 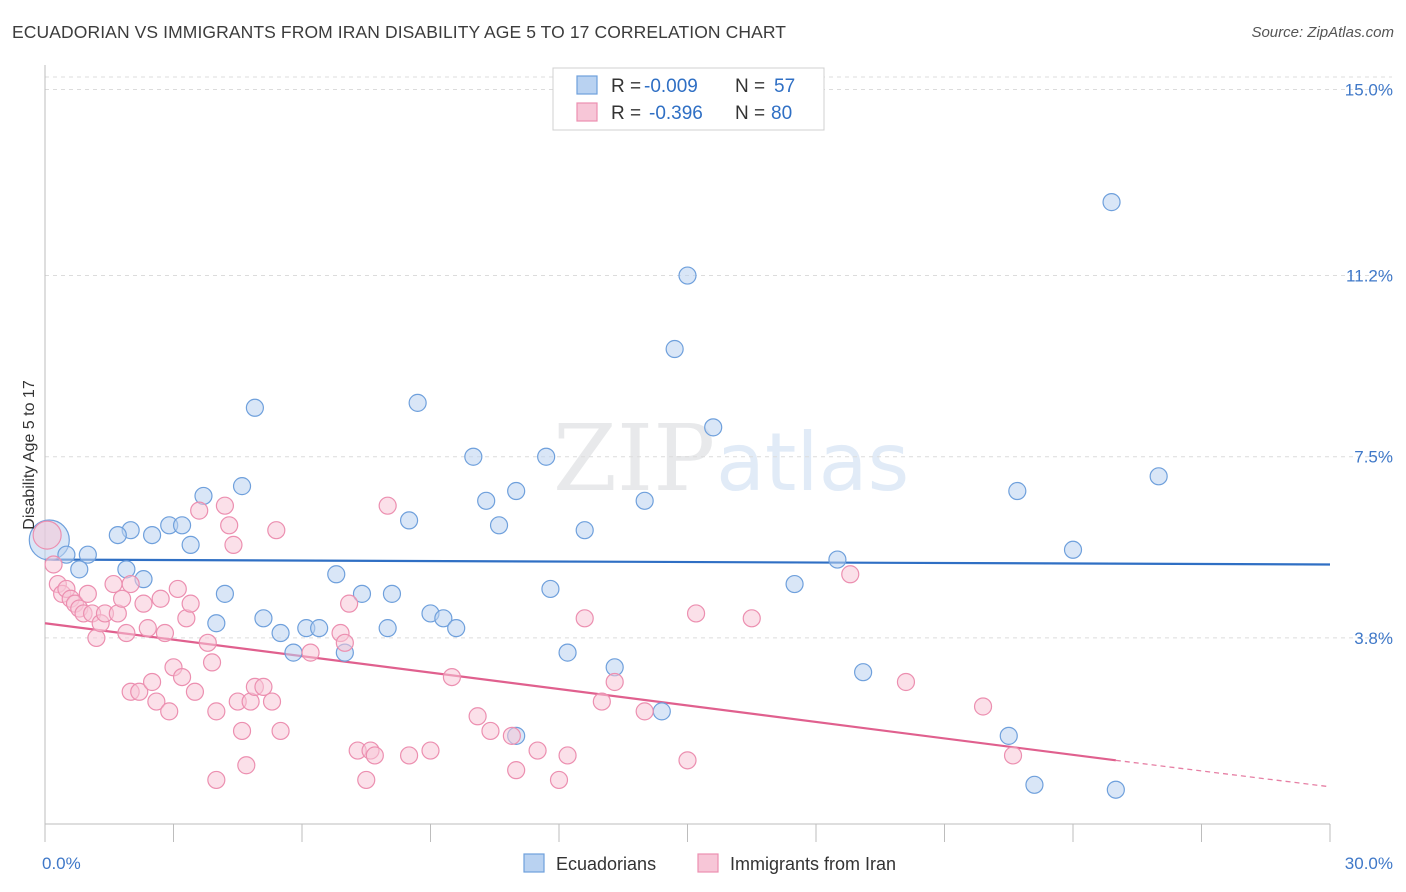 I want to click on legend-n-label-1: N =, so click(x=750, y=86).